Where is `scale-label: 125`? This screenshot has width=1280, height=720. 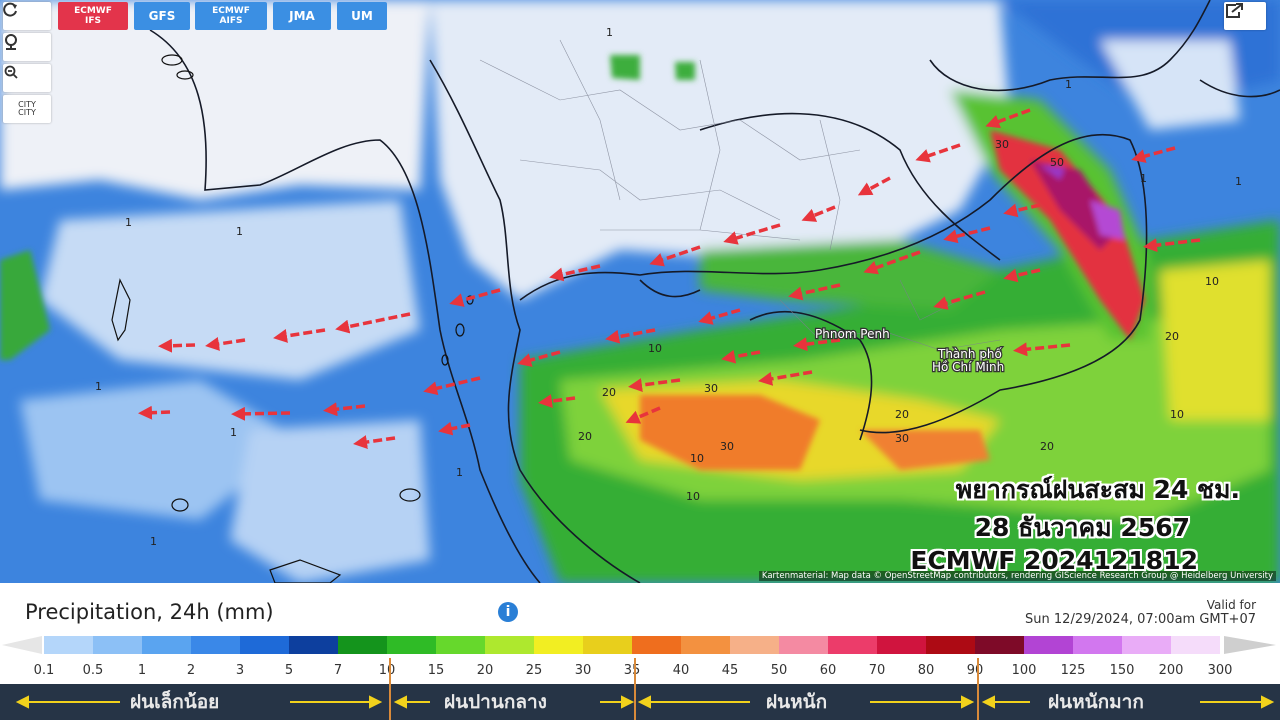 scale-label: 125 is located at coordinates (1073, 670).